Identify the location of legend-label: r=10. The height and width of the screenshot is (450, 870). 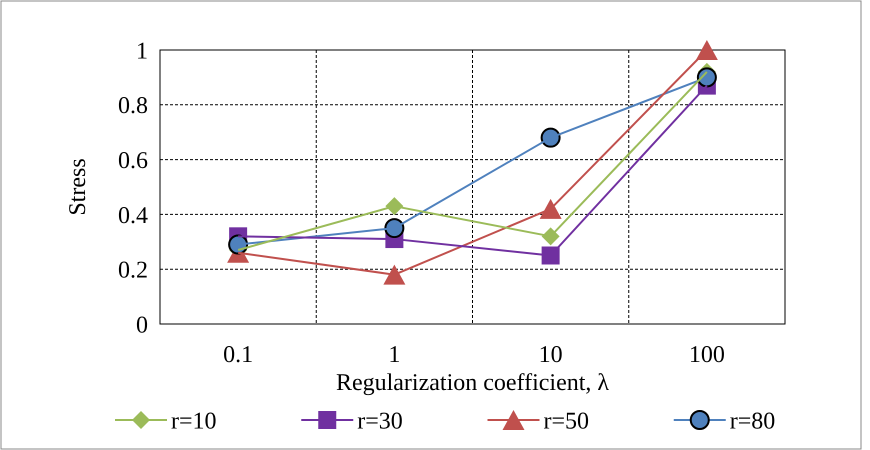
(194, 421).